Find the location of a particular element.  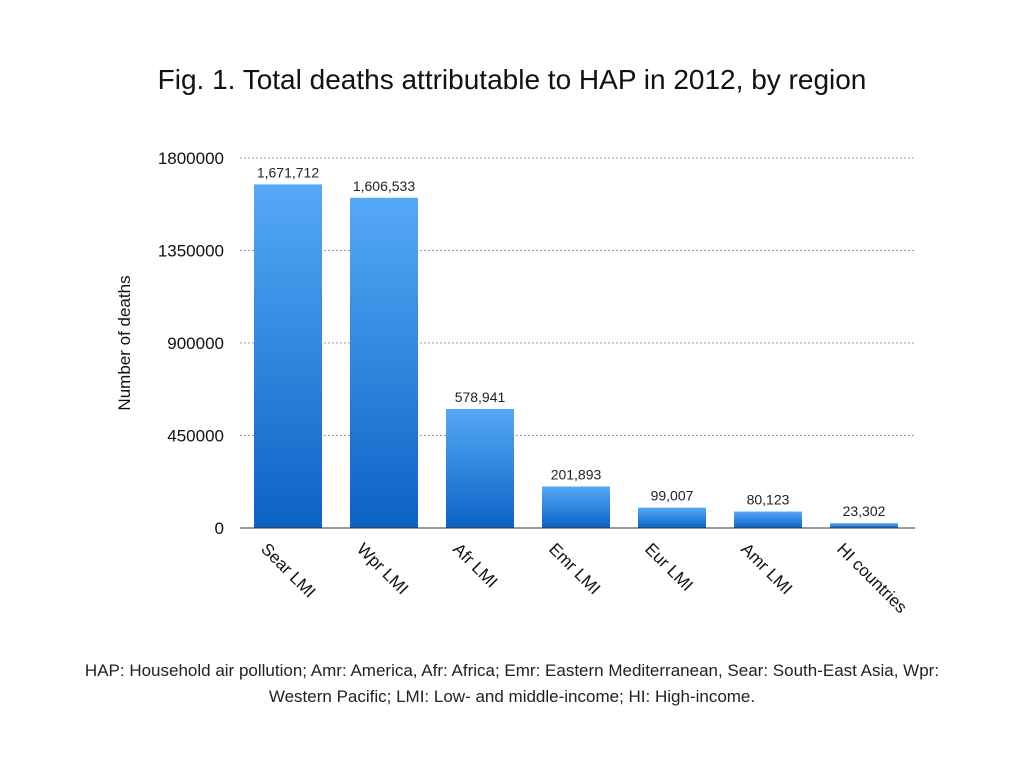

data-label: 201,893 is located at coordinates (576, 474).